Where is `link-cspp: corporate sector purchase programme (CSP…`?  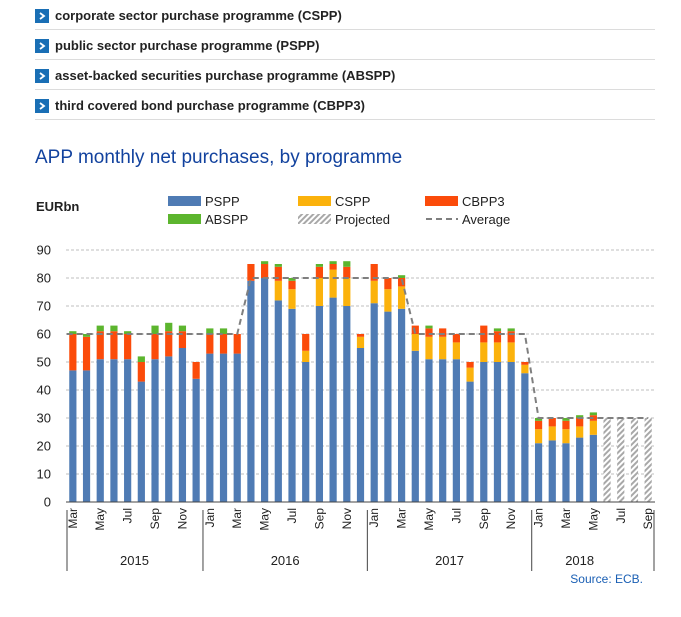
link-cspp: corporate sector purchase programme (CSP… is located at coordinates (345, 15).